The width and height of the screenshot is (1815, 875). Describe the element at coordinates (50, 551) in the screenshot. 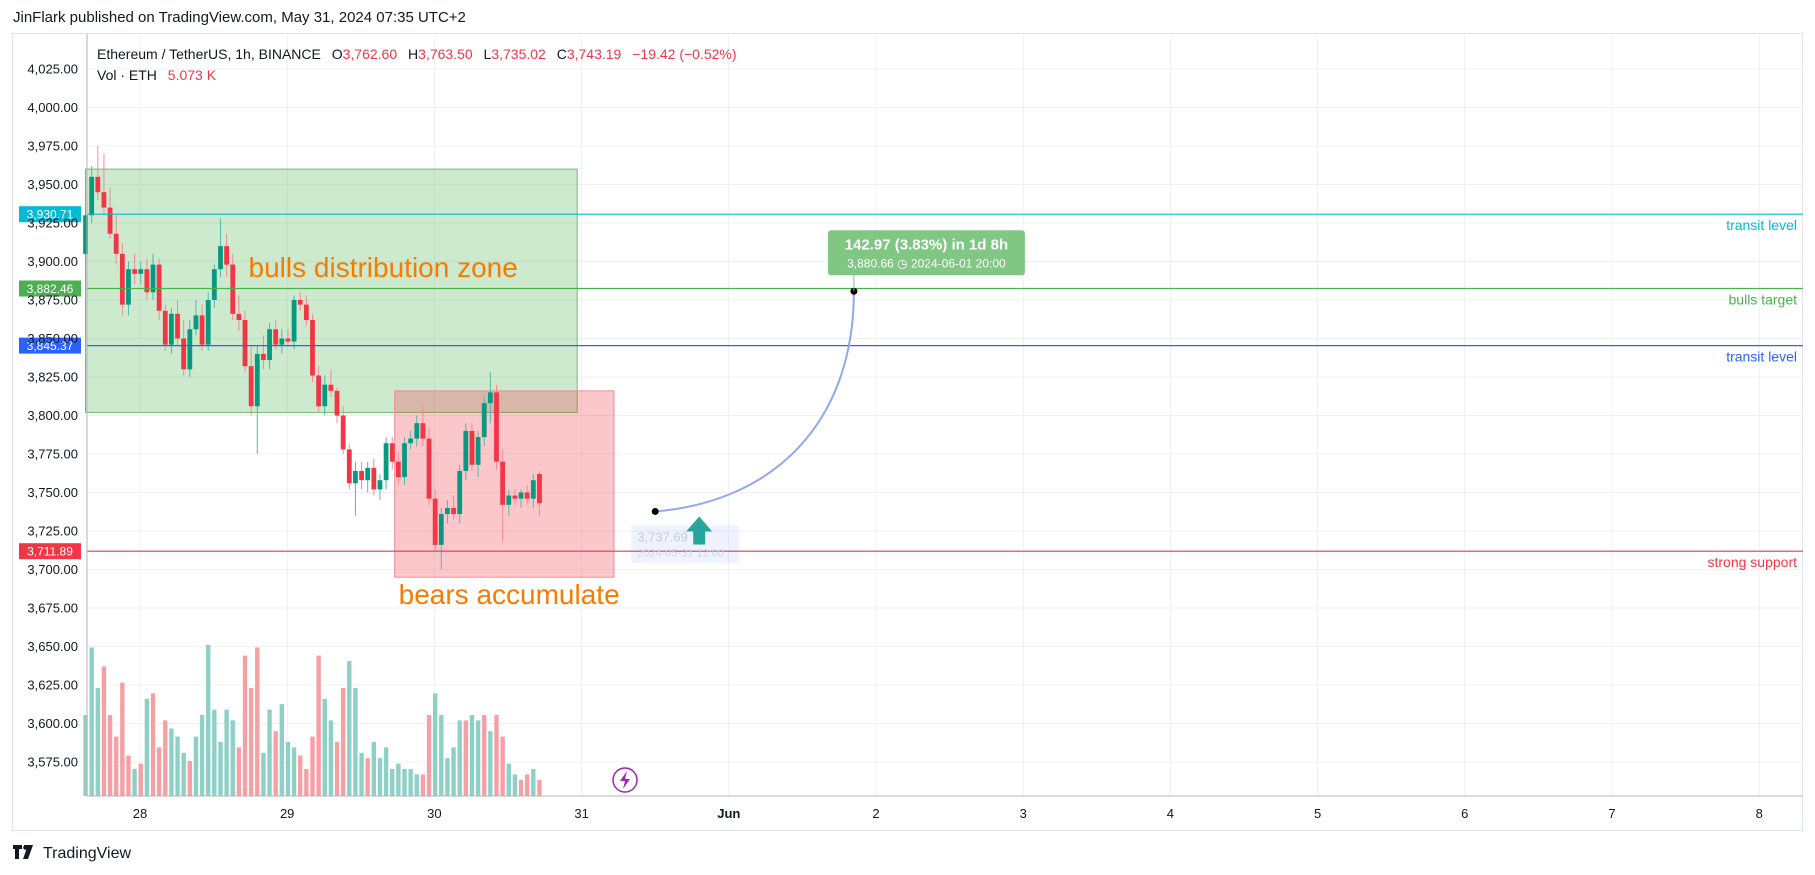

I see `price-line-tag: 3,711.89` at that location.